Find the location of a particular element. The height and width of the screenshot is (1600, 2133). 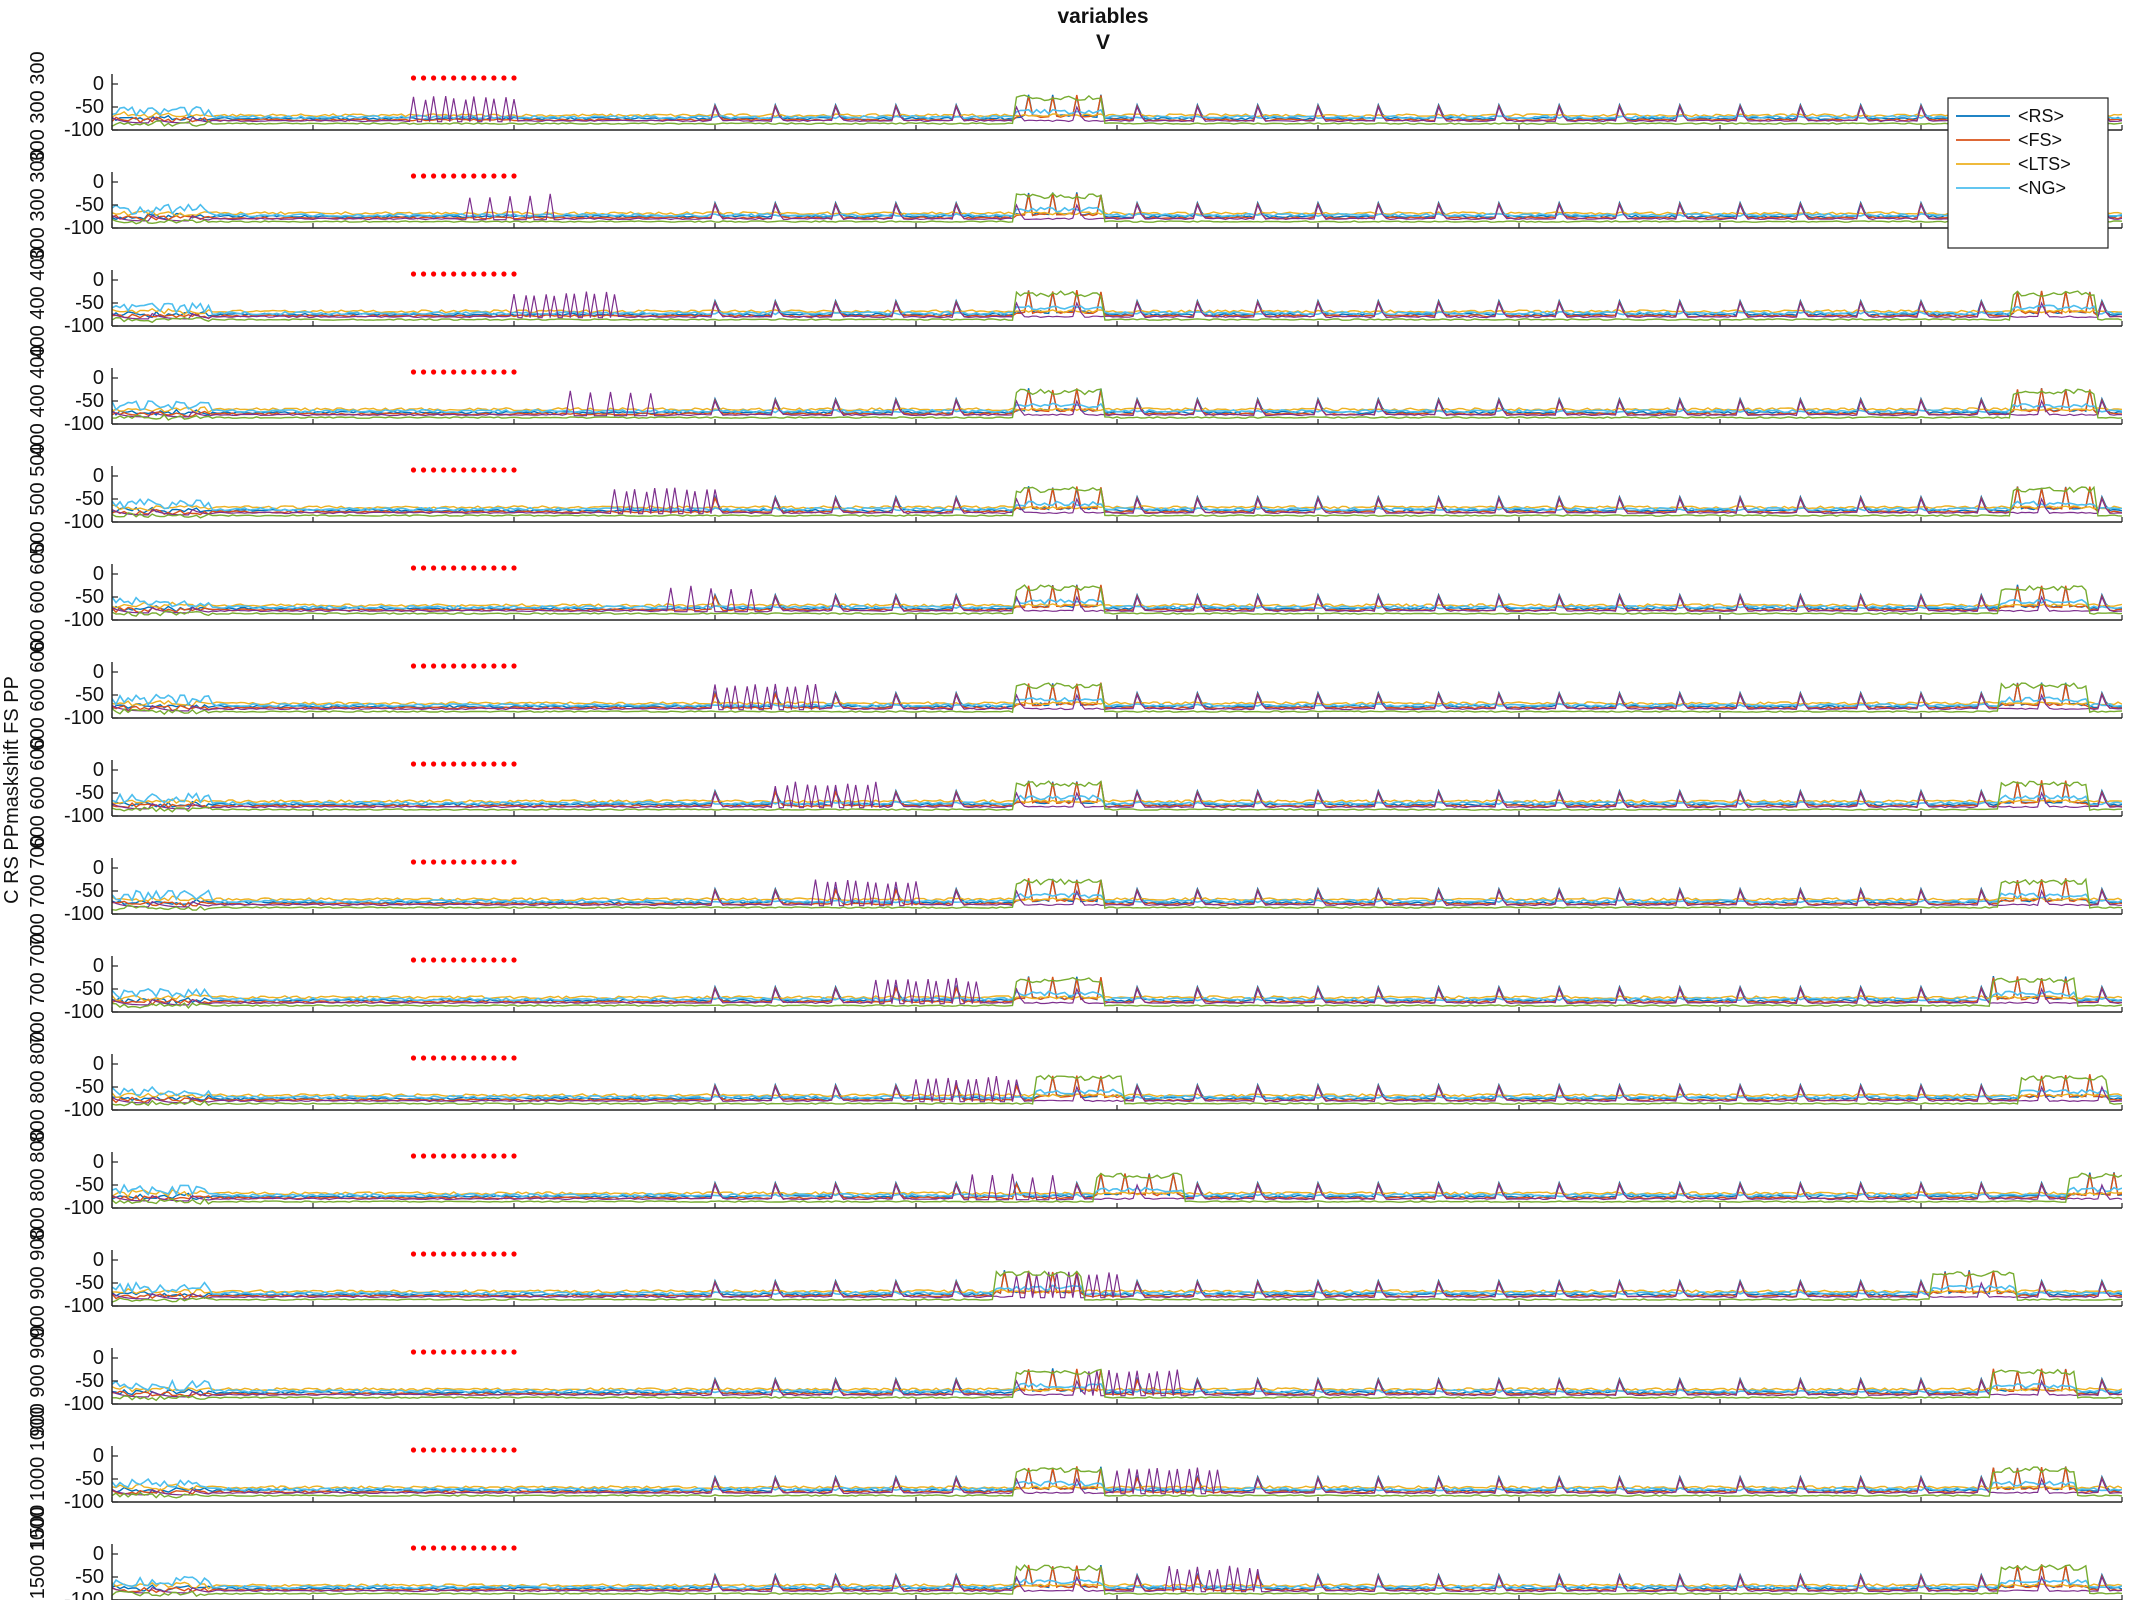

panel-label: 600 600 600 is located at coordinates (38, 694).